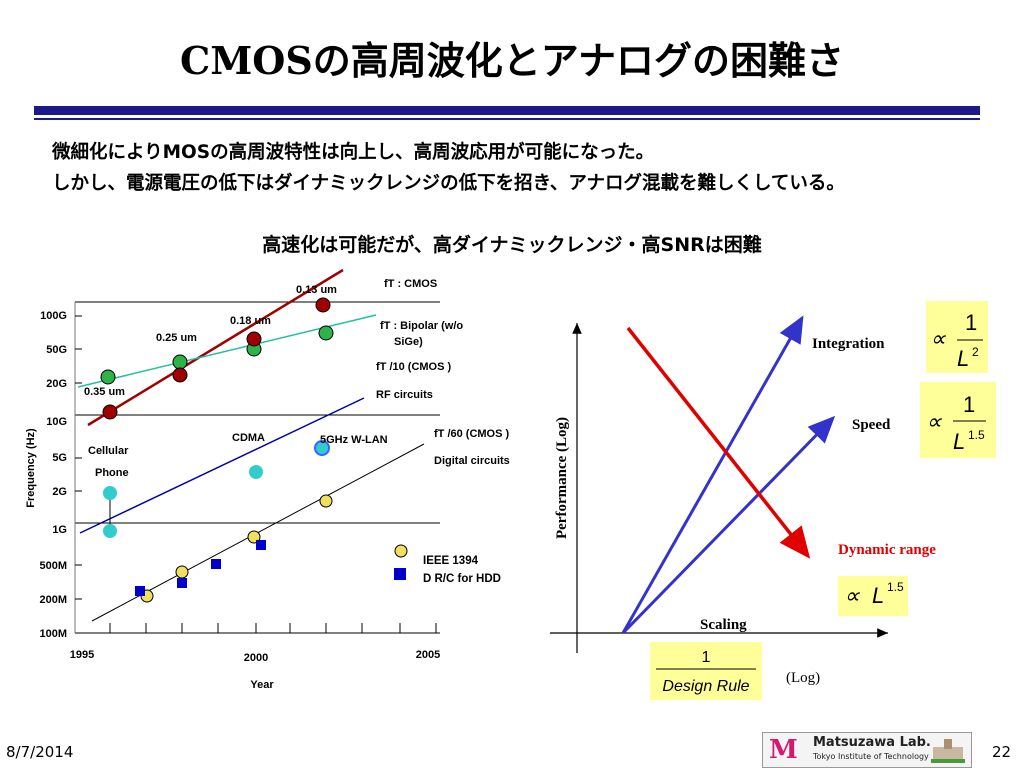 This screenshot has height=768, width=1024. What do you see at coordinates (472, 461) in the screenshot?
I see `digital-trend-label: Digital circuits` at bounding box center [472, 461].